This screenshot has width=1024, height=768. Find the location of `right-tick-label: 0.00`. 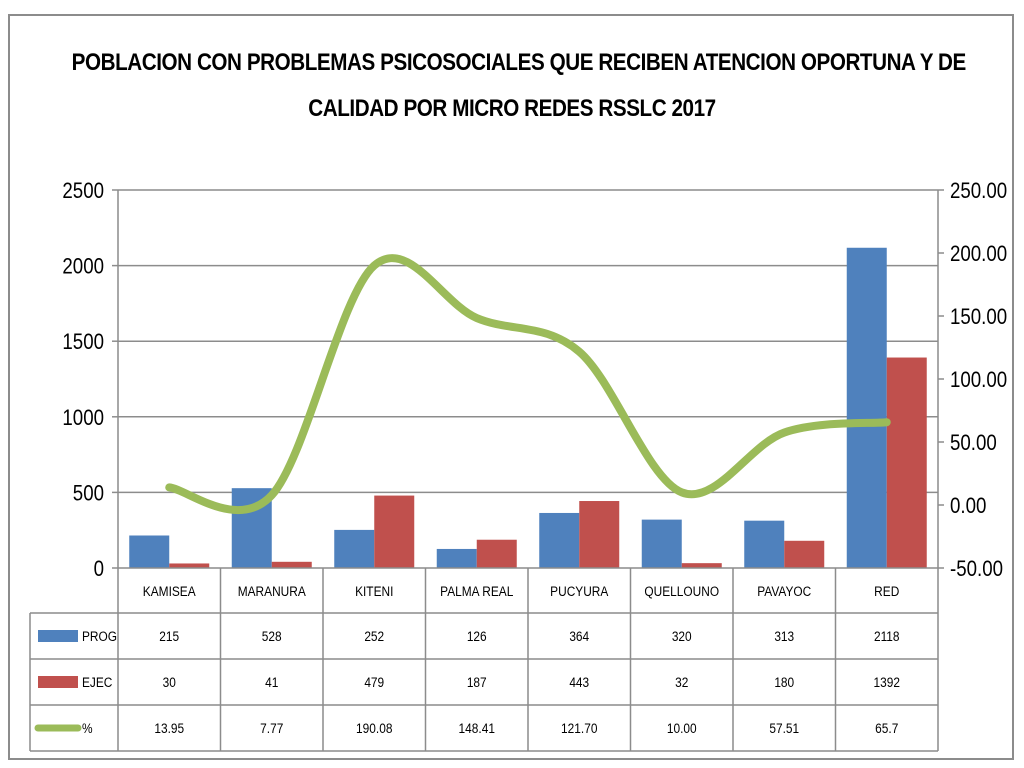

right-tick-label: 0.00 is located at coordinates (968, 507).